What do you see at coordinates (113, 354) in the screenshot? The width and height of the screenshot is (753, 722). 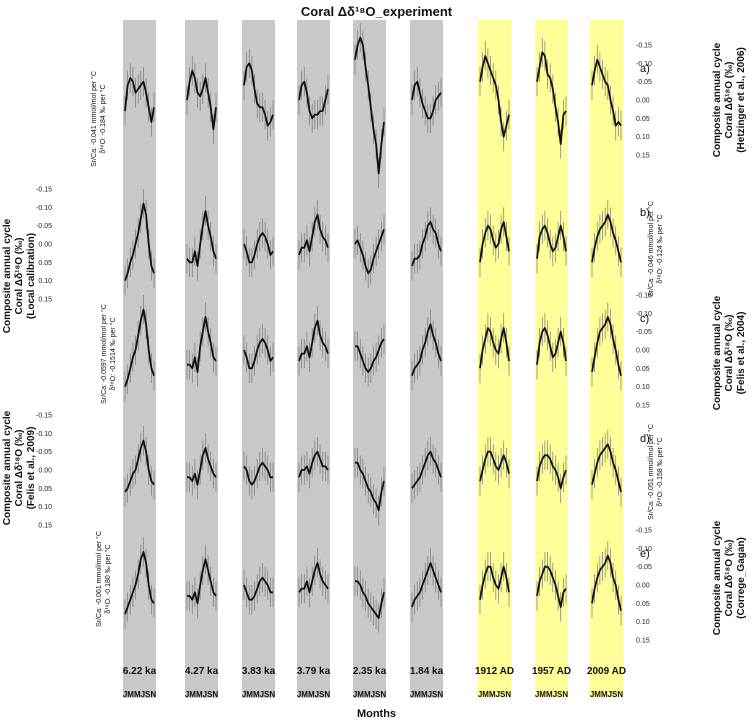 I see `calibration-line: δ¹⁸O: -0.1514 ‰ per °C` at bounding box center [113, 354].